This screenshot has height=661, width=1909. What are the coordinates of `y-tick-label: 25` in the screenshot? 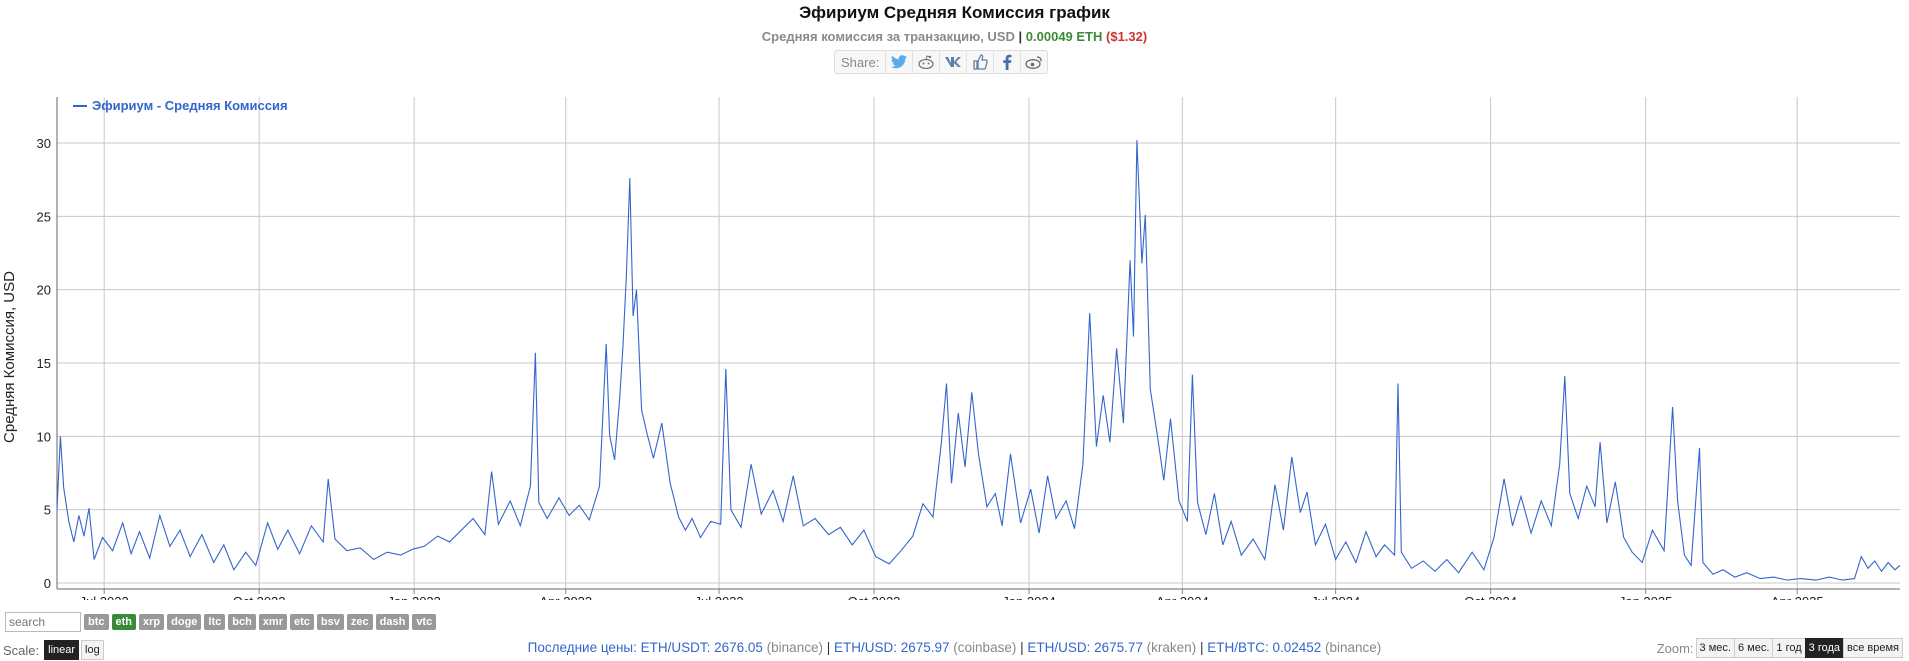 It's located at (44, 216).